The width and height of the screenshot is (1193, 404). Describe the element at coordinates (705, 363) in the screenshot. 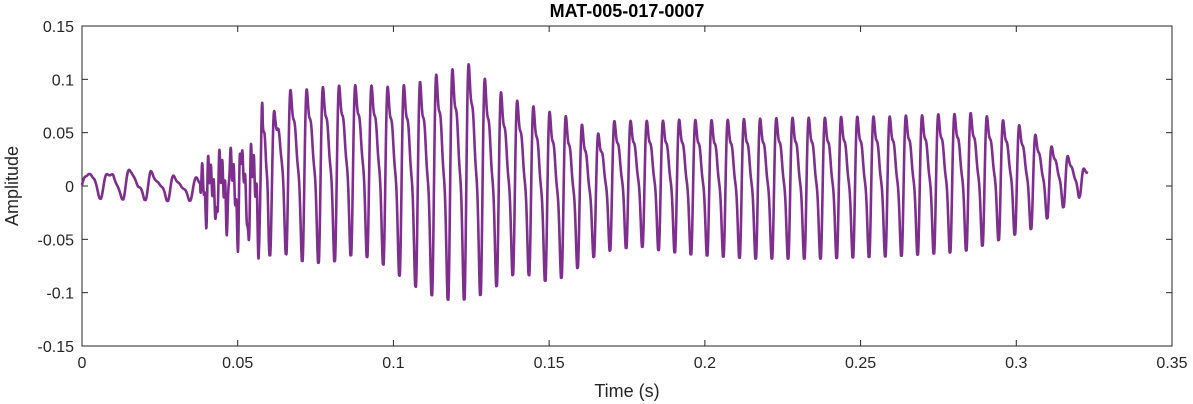

I see `x-tick-label: 0.2` at that location.